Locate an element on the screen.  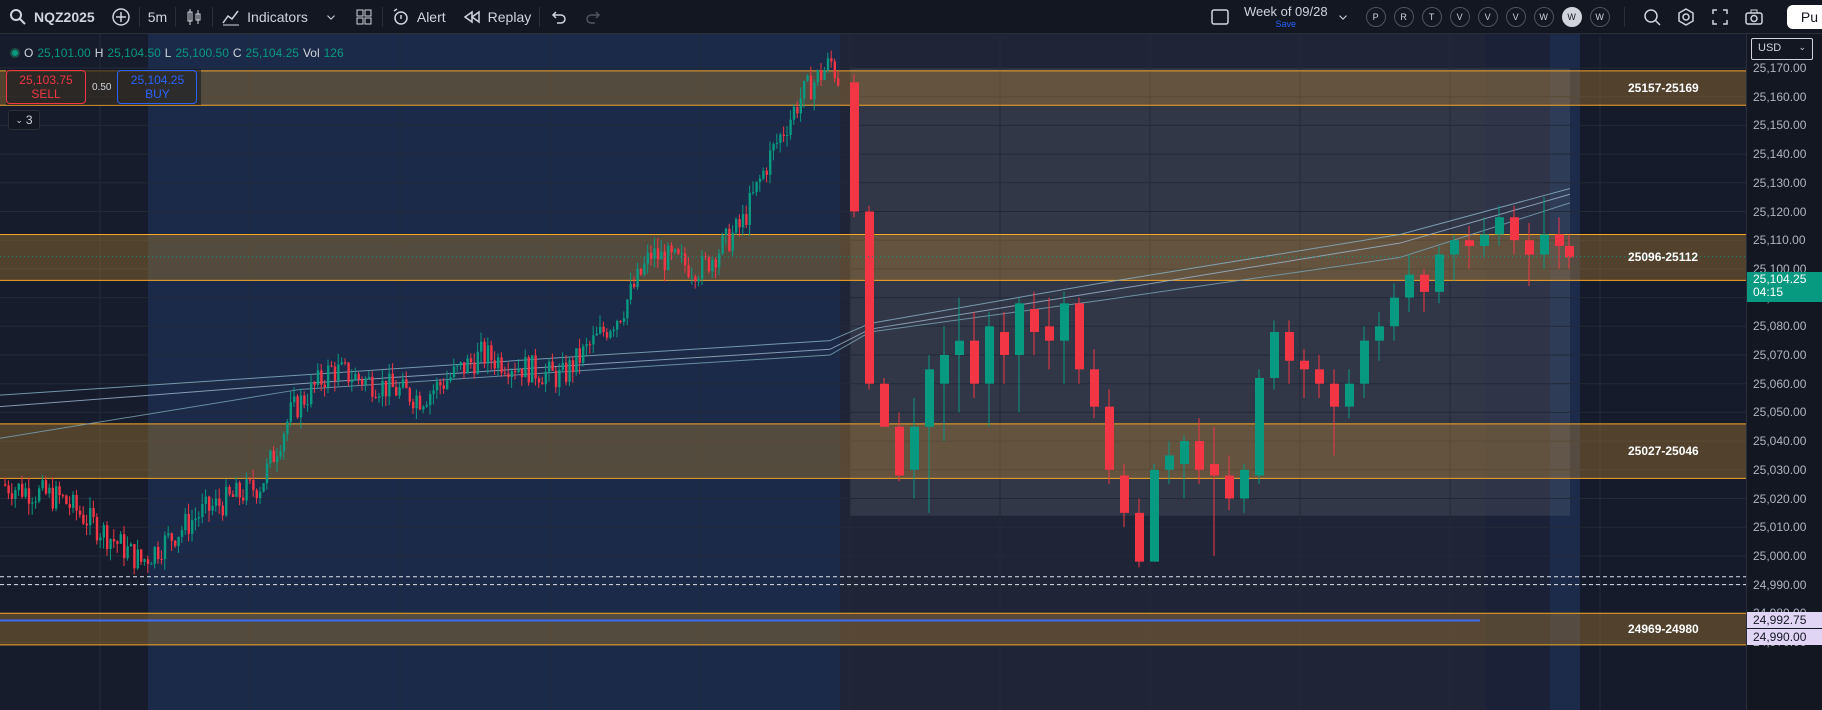
undo-button is located at coordinates (558, 17).